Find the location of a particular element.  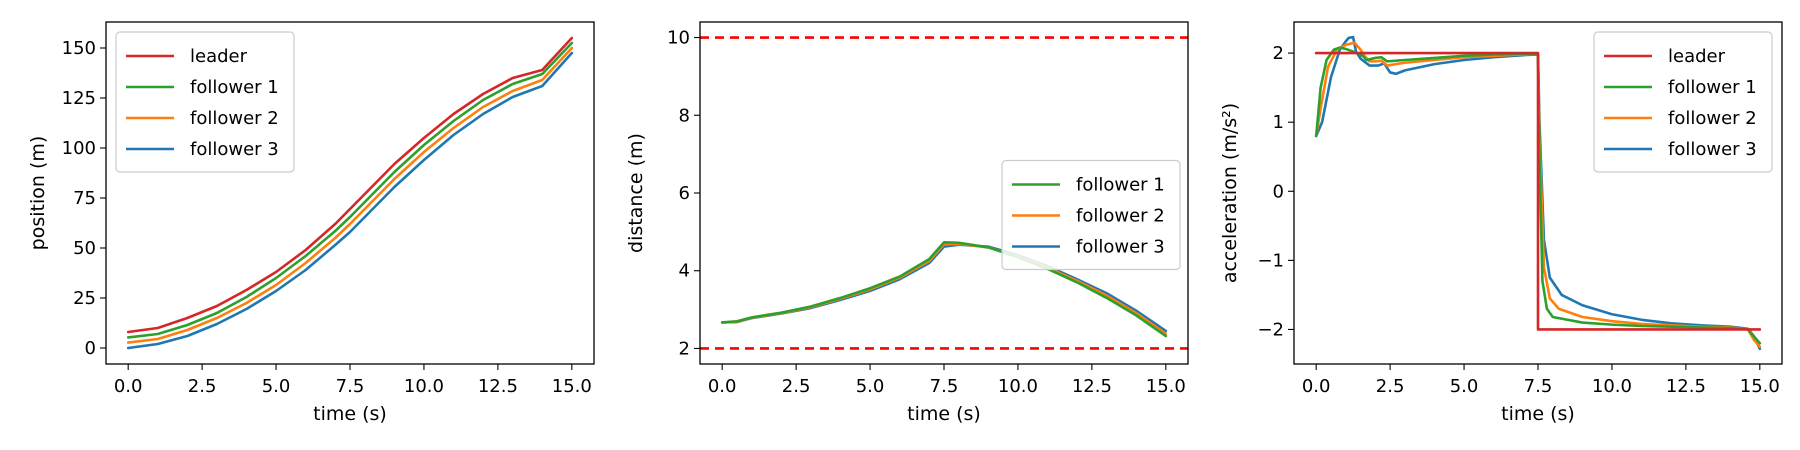

y-tick-label: 100 is located at coordinates (79, 148).